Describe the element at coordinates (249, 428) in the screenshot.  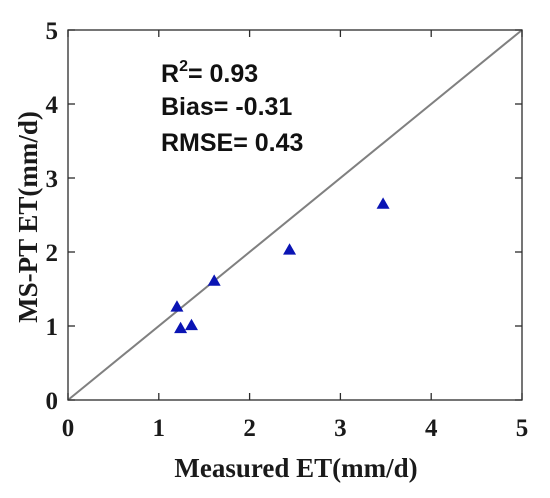
I see `x-tick-label: 2` at that location.